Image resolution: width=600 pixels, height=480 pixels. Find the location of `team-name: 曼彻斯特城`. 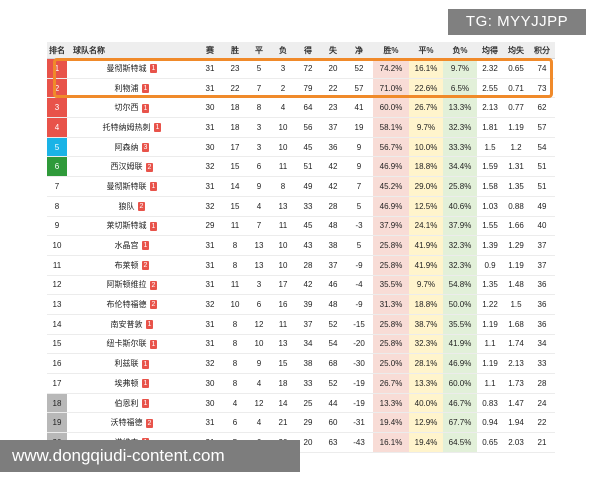

team-name: 曼彻斯特城 is located at coordinates (126, 68).